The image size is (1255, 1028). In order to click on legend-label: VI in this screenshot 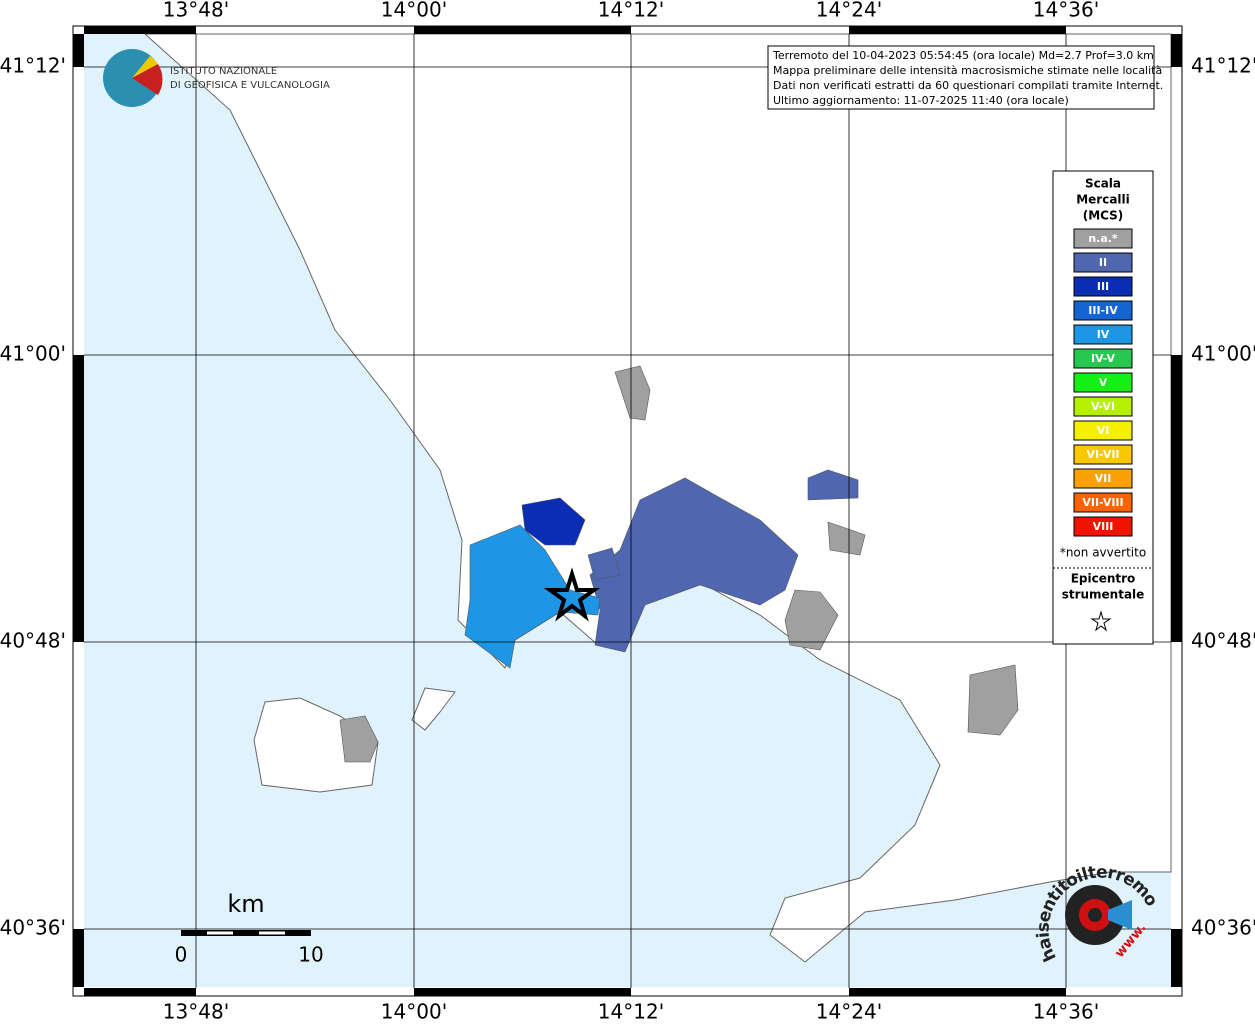, I will do `click(1103, 430)`.